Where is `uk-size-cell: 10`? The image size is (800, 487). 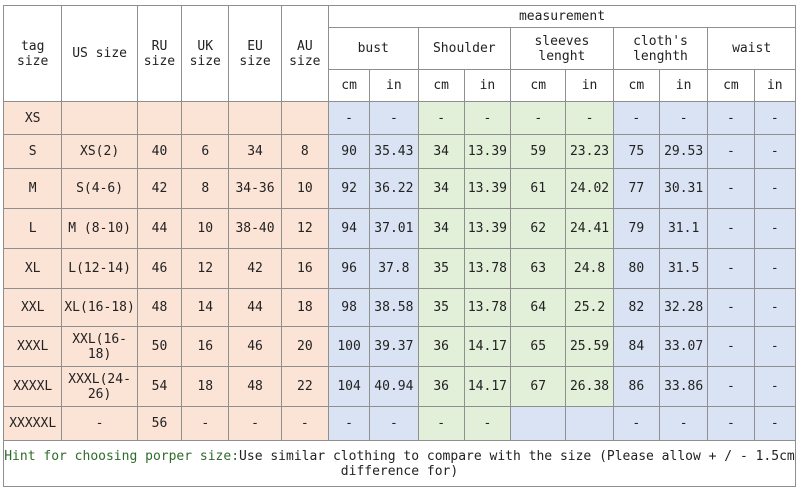
uk-size-cell: 10 is located at coordinates (205, 228).